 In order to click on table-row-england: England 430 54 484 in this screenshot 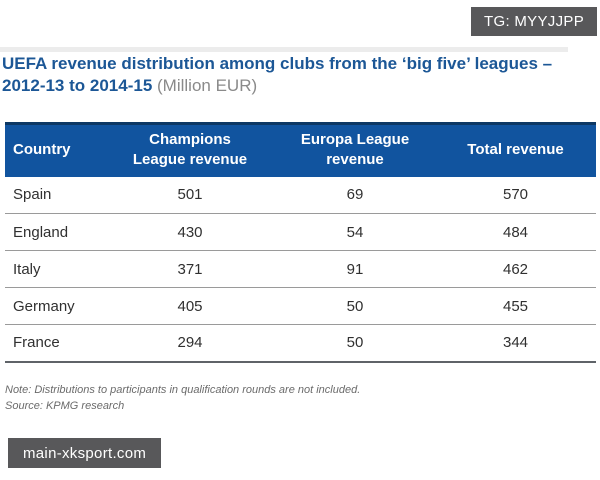, I will do `click(300, 232)`.